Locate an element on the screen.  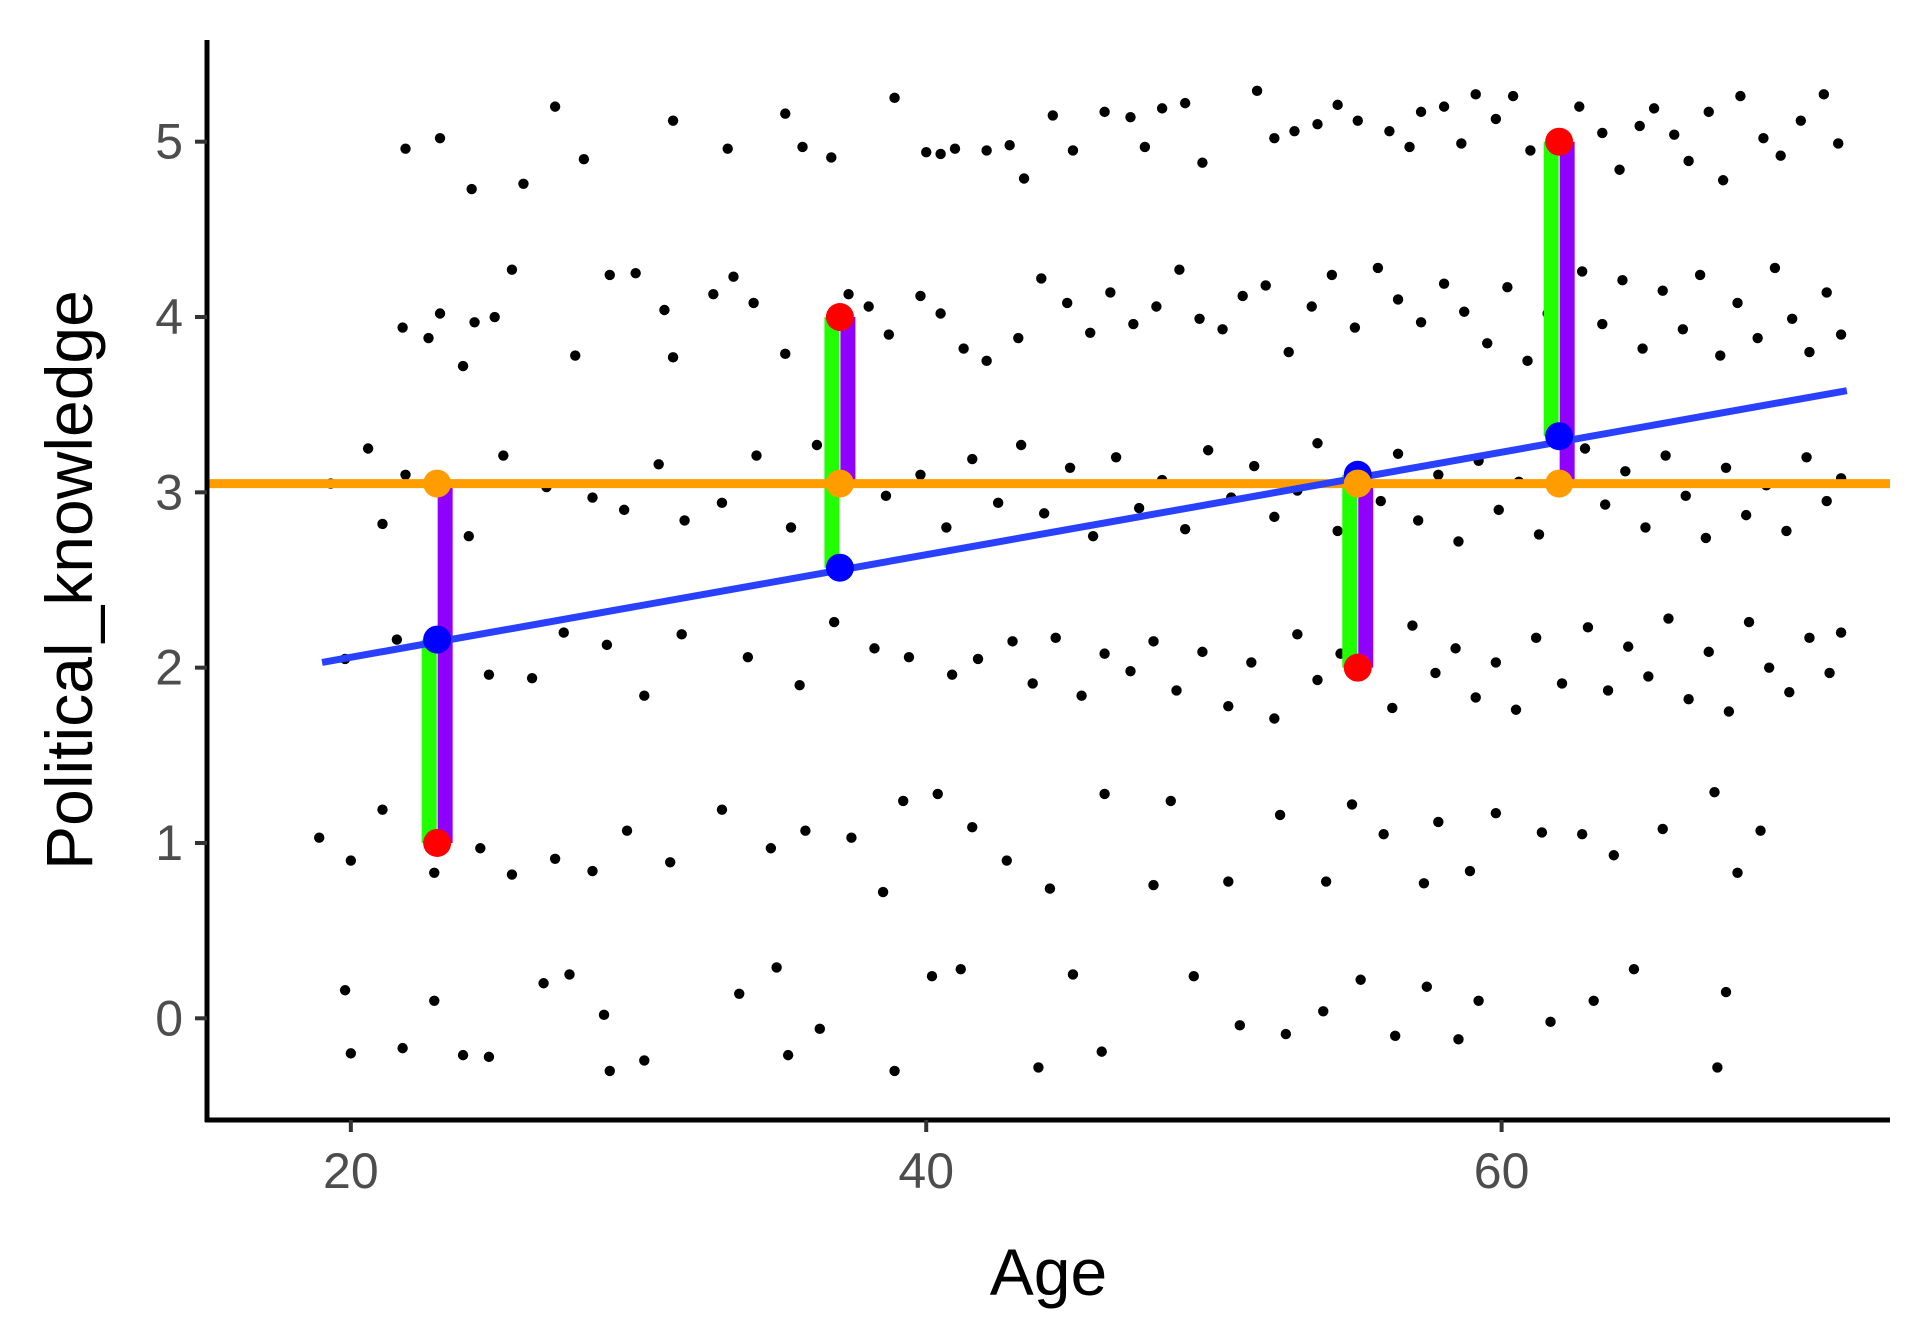
y-axis-title: Political_knowledge is located at coordinates (69, 580).